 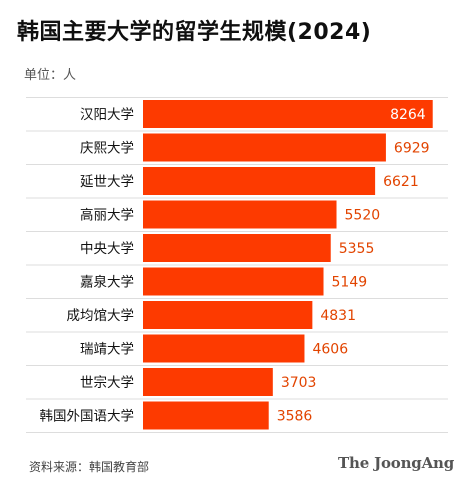 What do you see at coordinates (101, 316) in the screenshot?
I see `category-label: 成均馆大学` at bounding box center [101, 316].